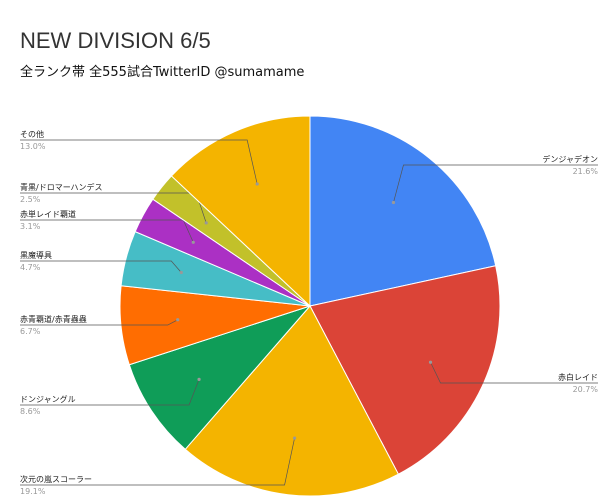  Describe the element at coordinates (586, 389) in the screenshot. I see `slice-value-label: 20.7%` at that location.